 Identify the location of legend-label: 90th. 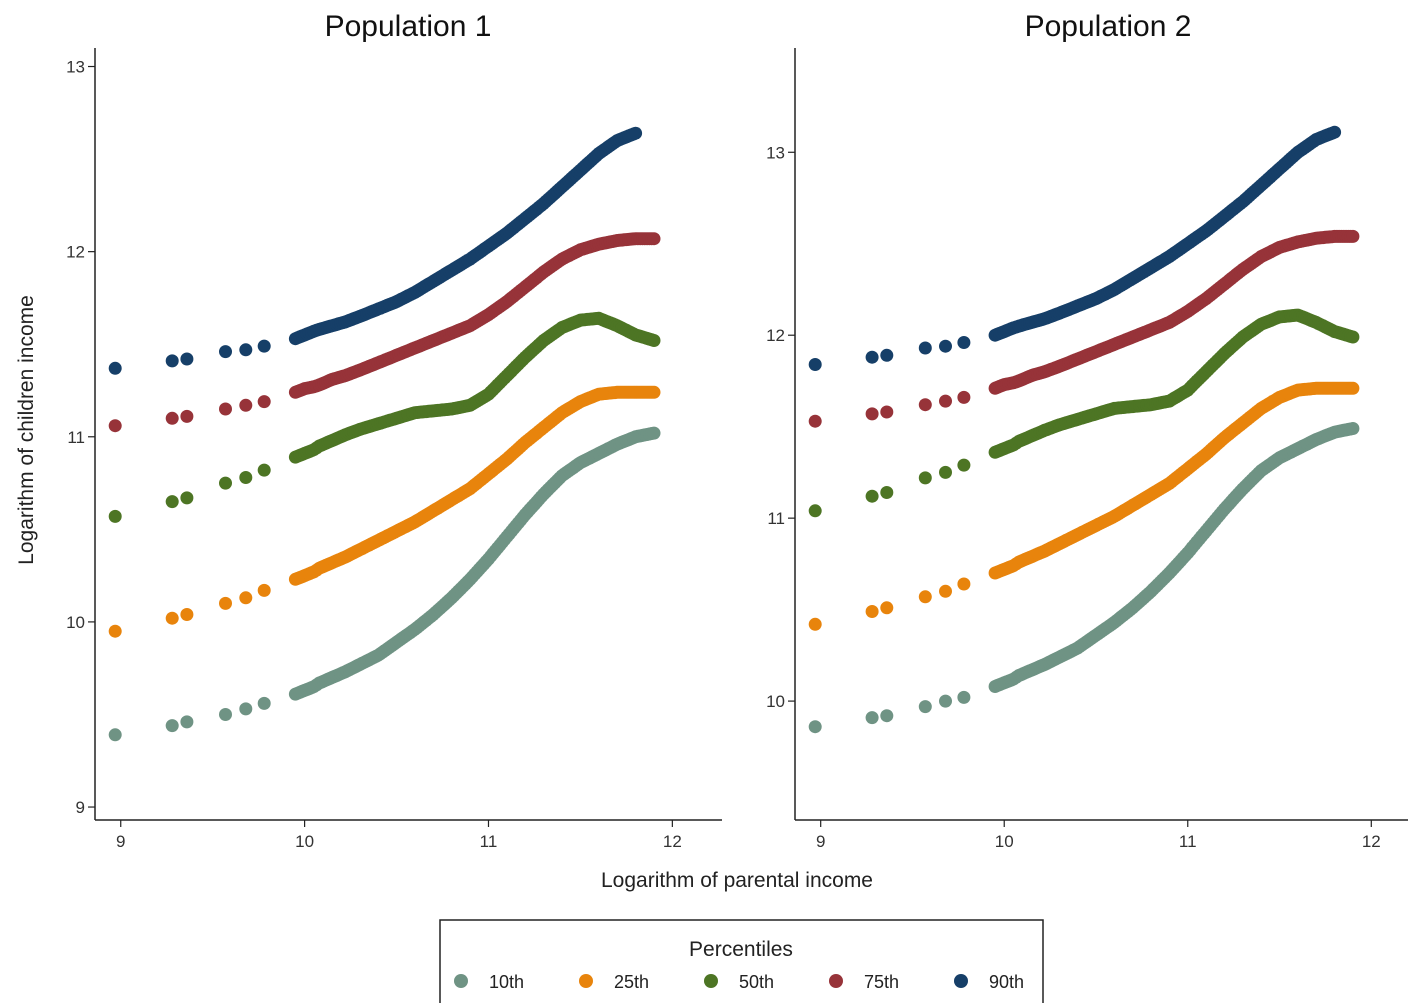
(1006, 982).